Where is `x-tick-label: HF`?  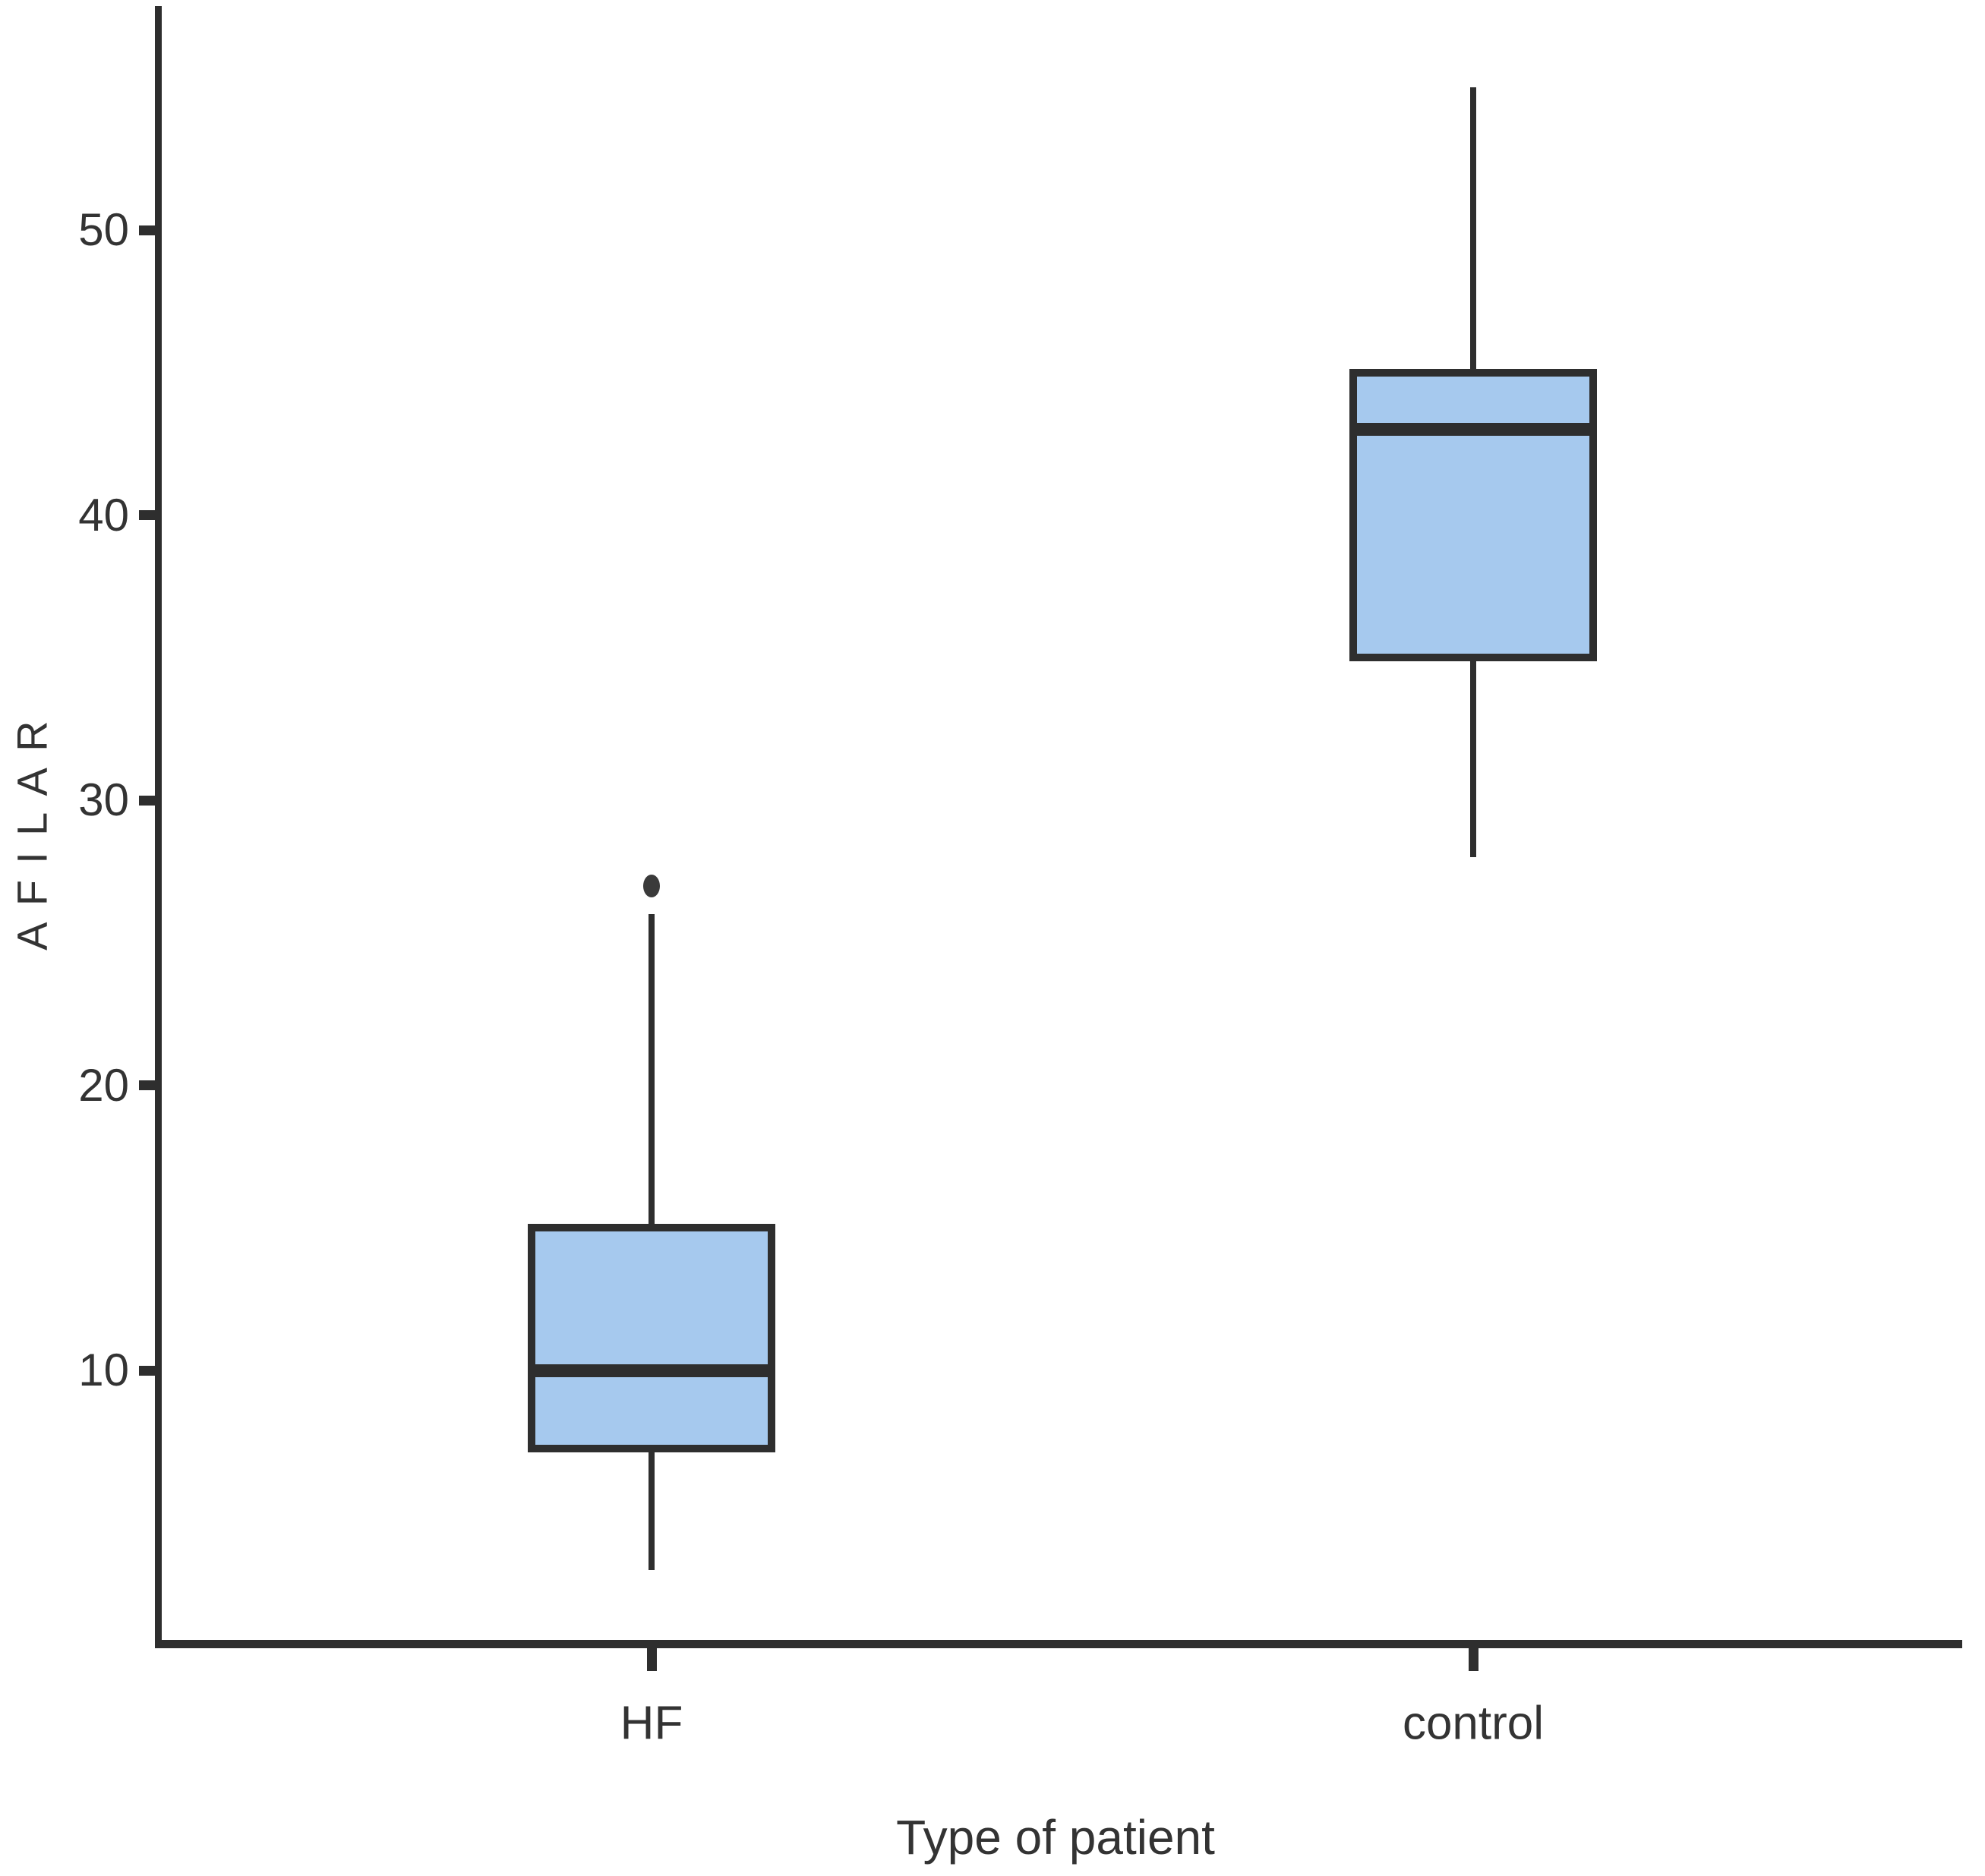 x-tick-label: HF is located at coordinates (651, 1723).